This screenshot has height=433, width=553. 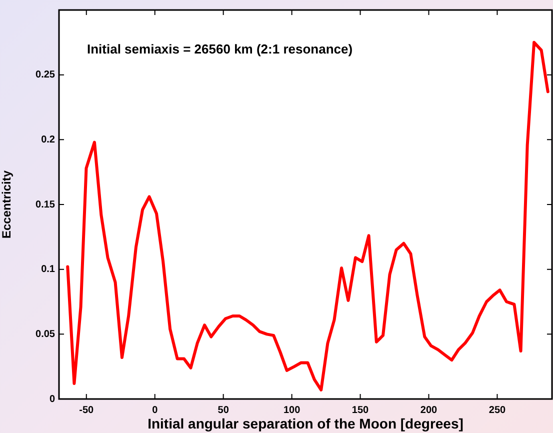 What do you see at coordinates (224, 410) in the screenshot?
I see `x-tick-label: 50` at bounding box center [224, 410].